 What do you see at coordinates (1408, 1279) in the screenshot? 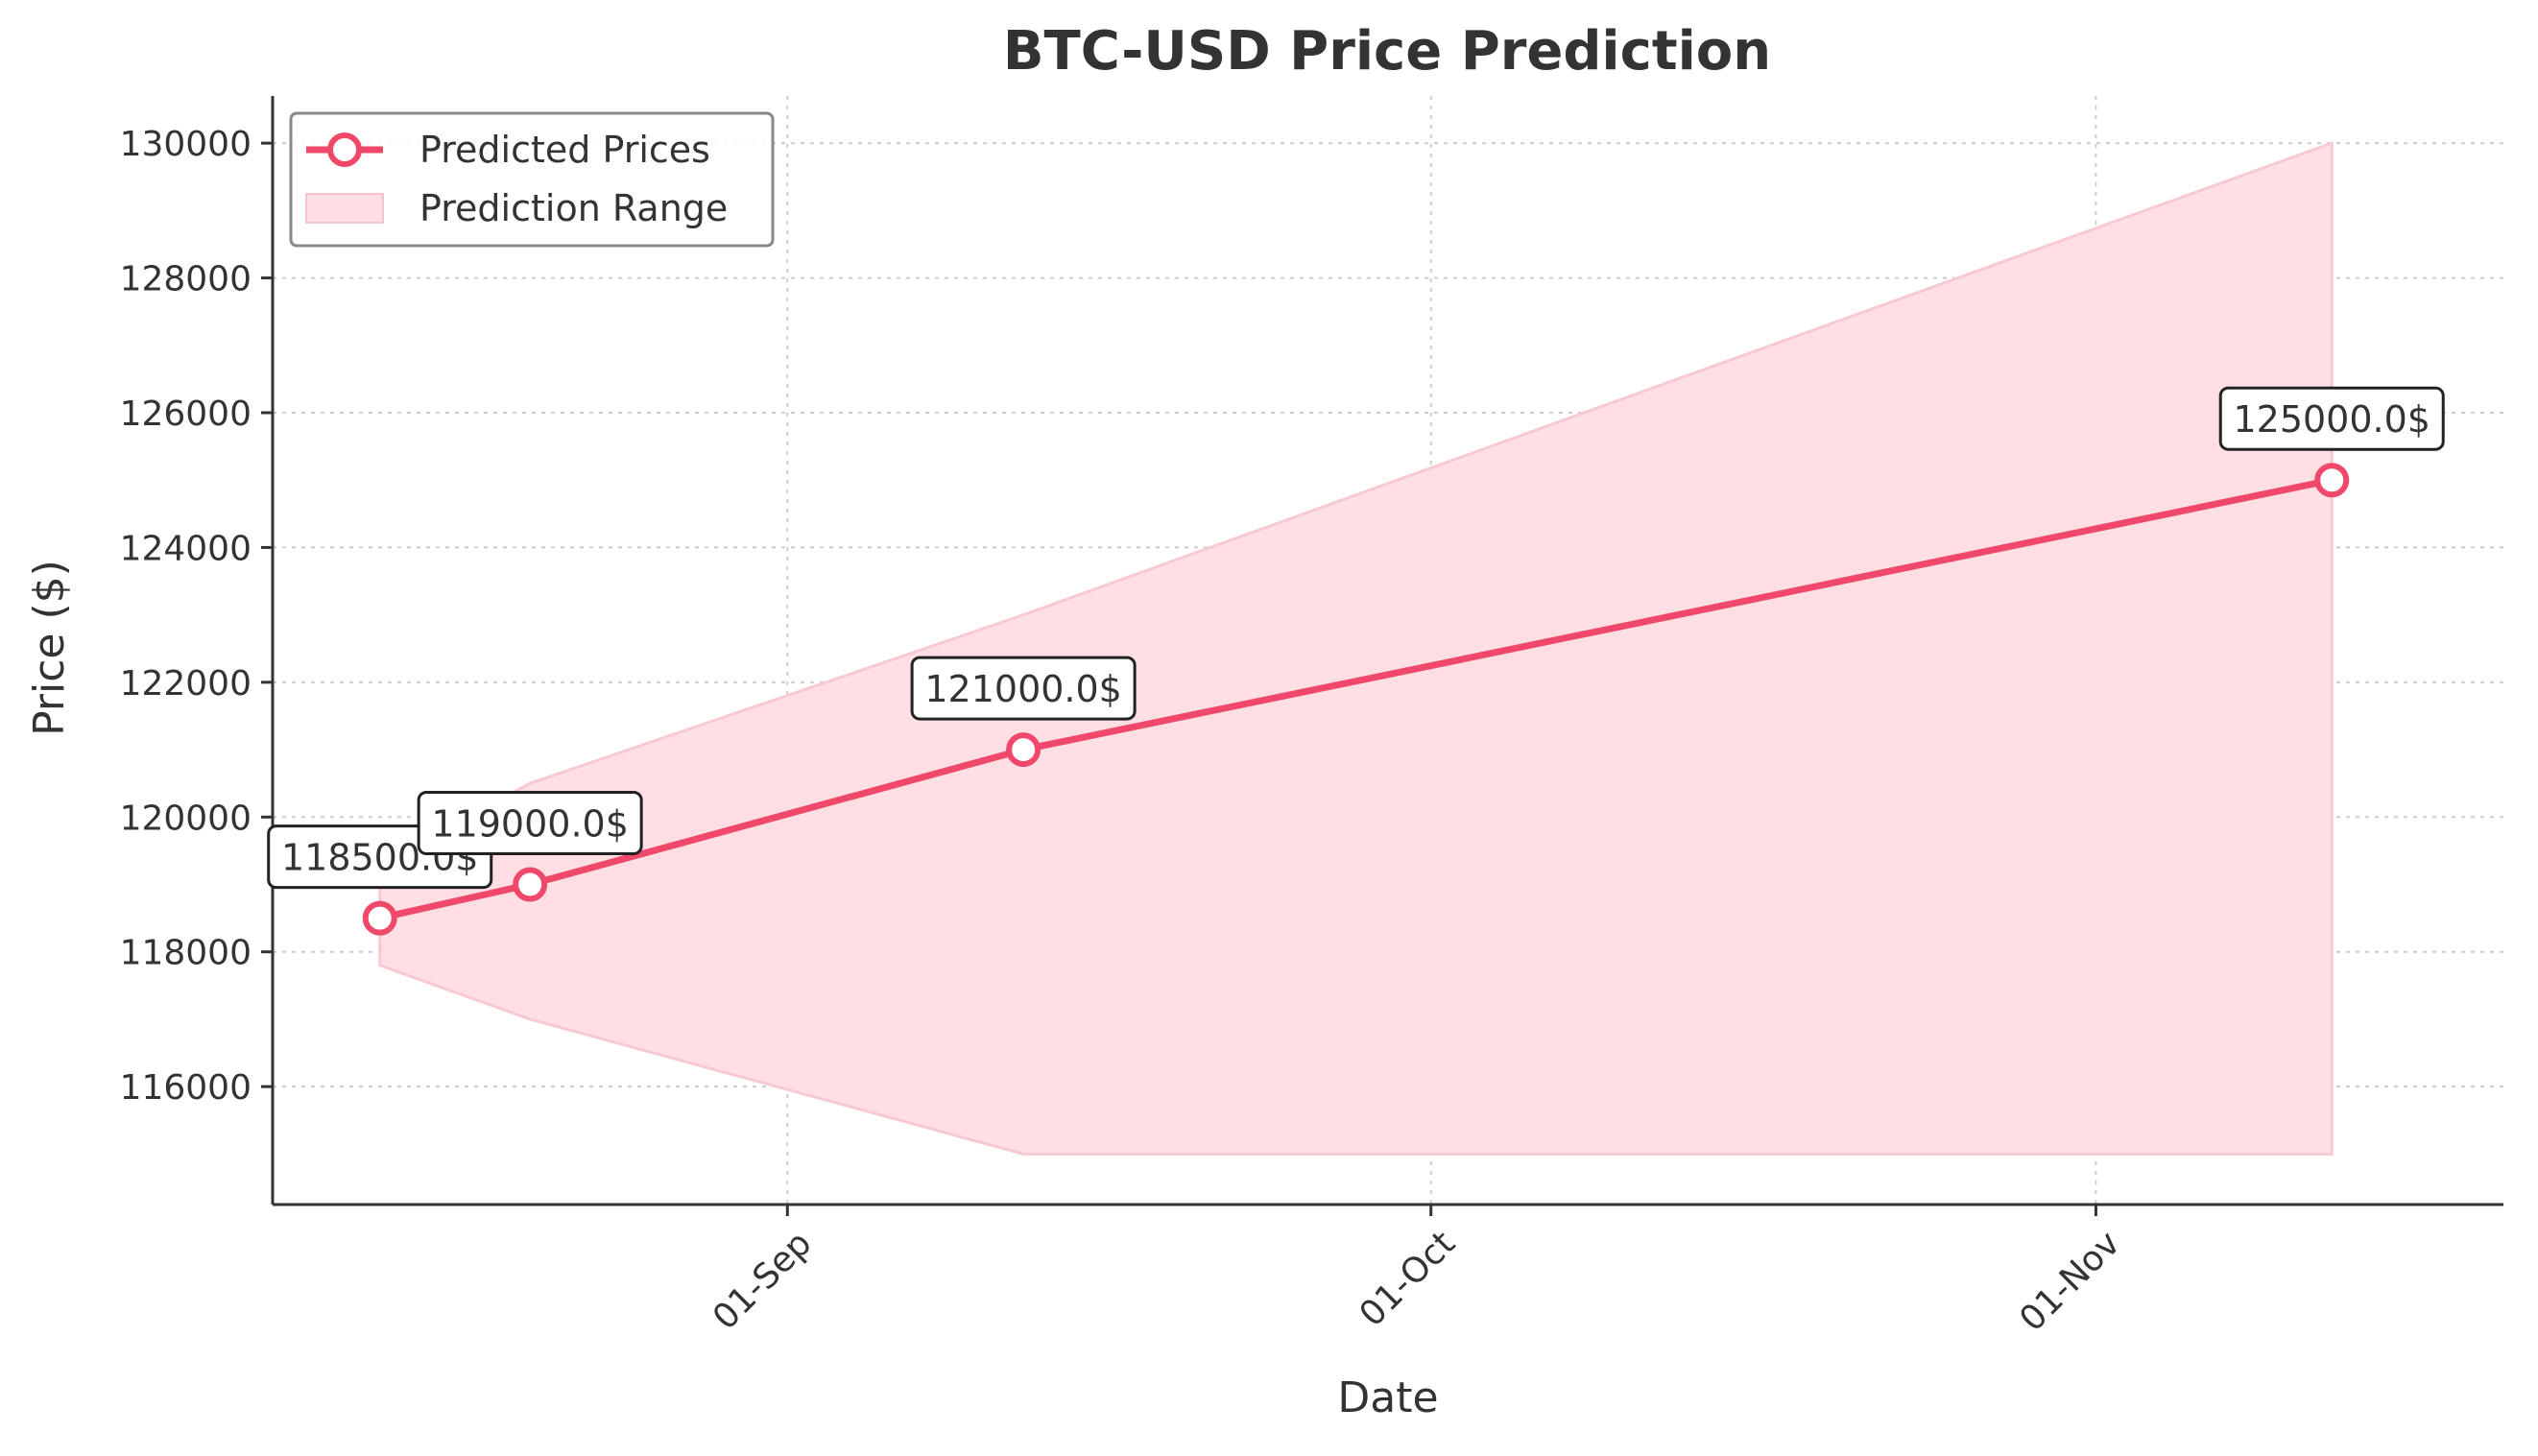
I see `x-tick-label: 01-Oct` at bounding box center [1408, 1279].